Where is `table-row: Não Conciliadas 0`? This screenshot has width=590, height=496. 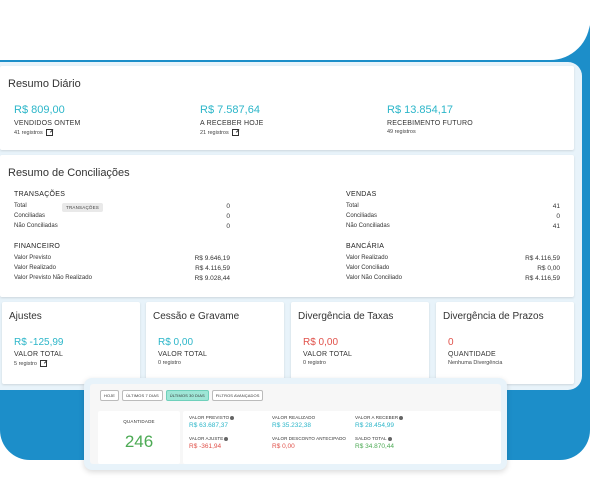
table-row: Não Conciliadas 0 is located at coordinates (122, 226).